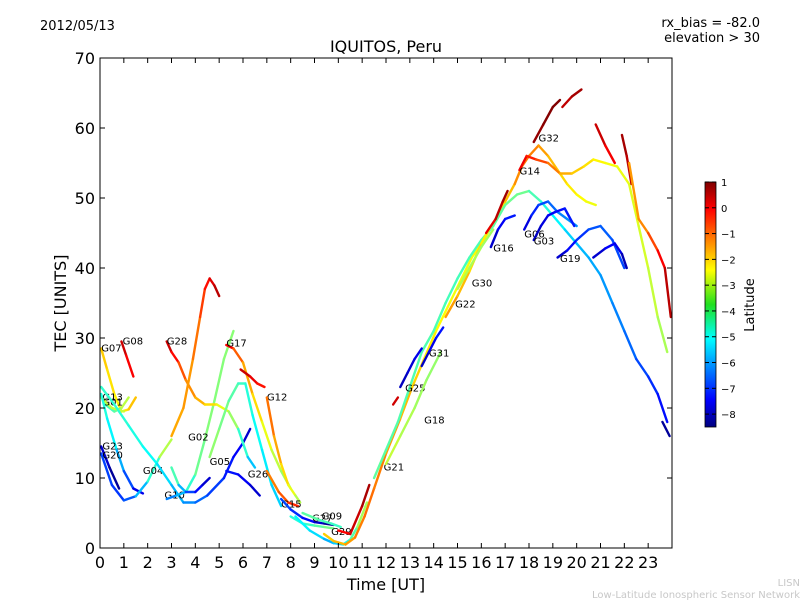  What do you see at coordinates (236, 344) in the screenshot?
I see `satellite-label: G17` at bounding box center [236, 344].